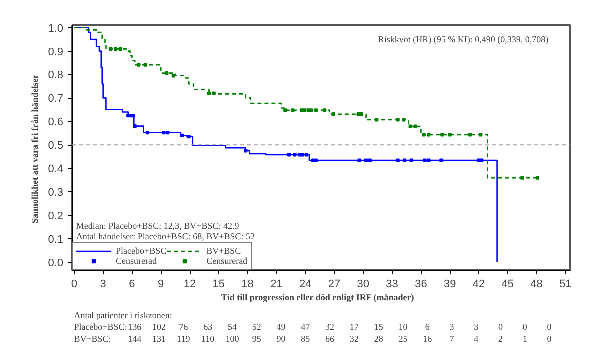 This screenshot has height=344, width=590. What do you see at coordinates (123, 315) in the screenshot?
I see `text: Antal patienter i riskzonen:` at bounding box center [123, 315].